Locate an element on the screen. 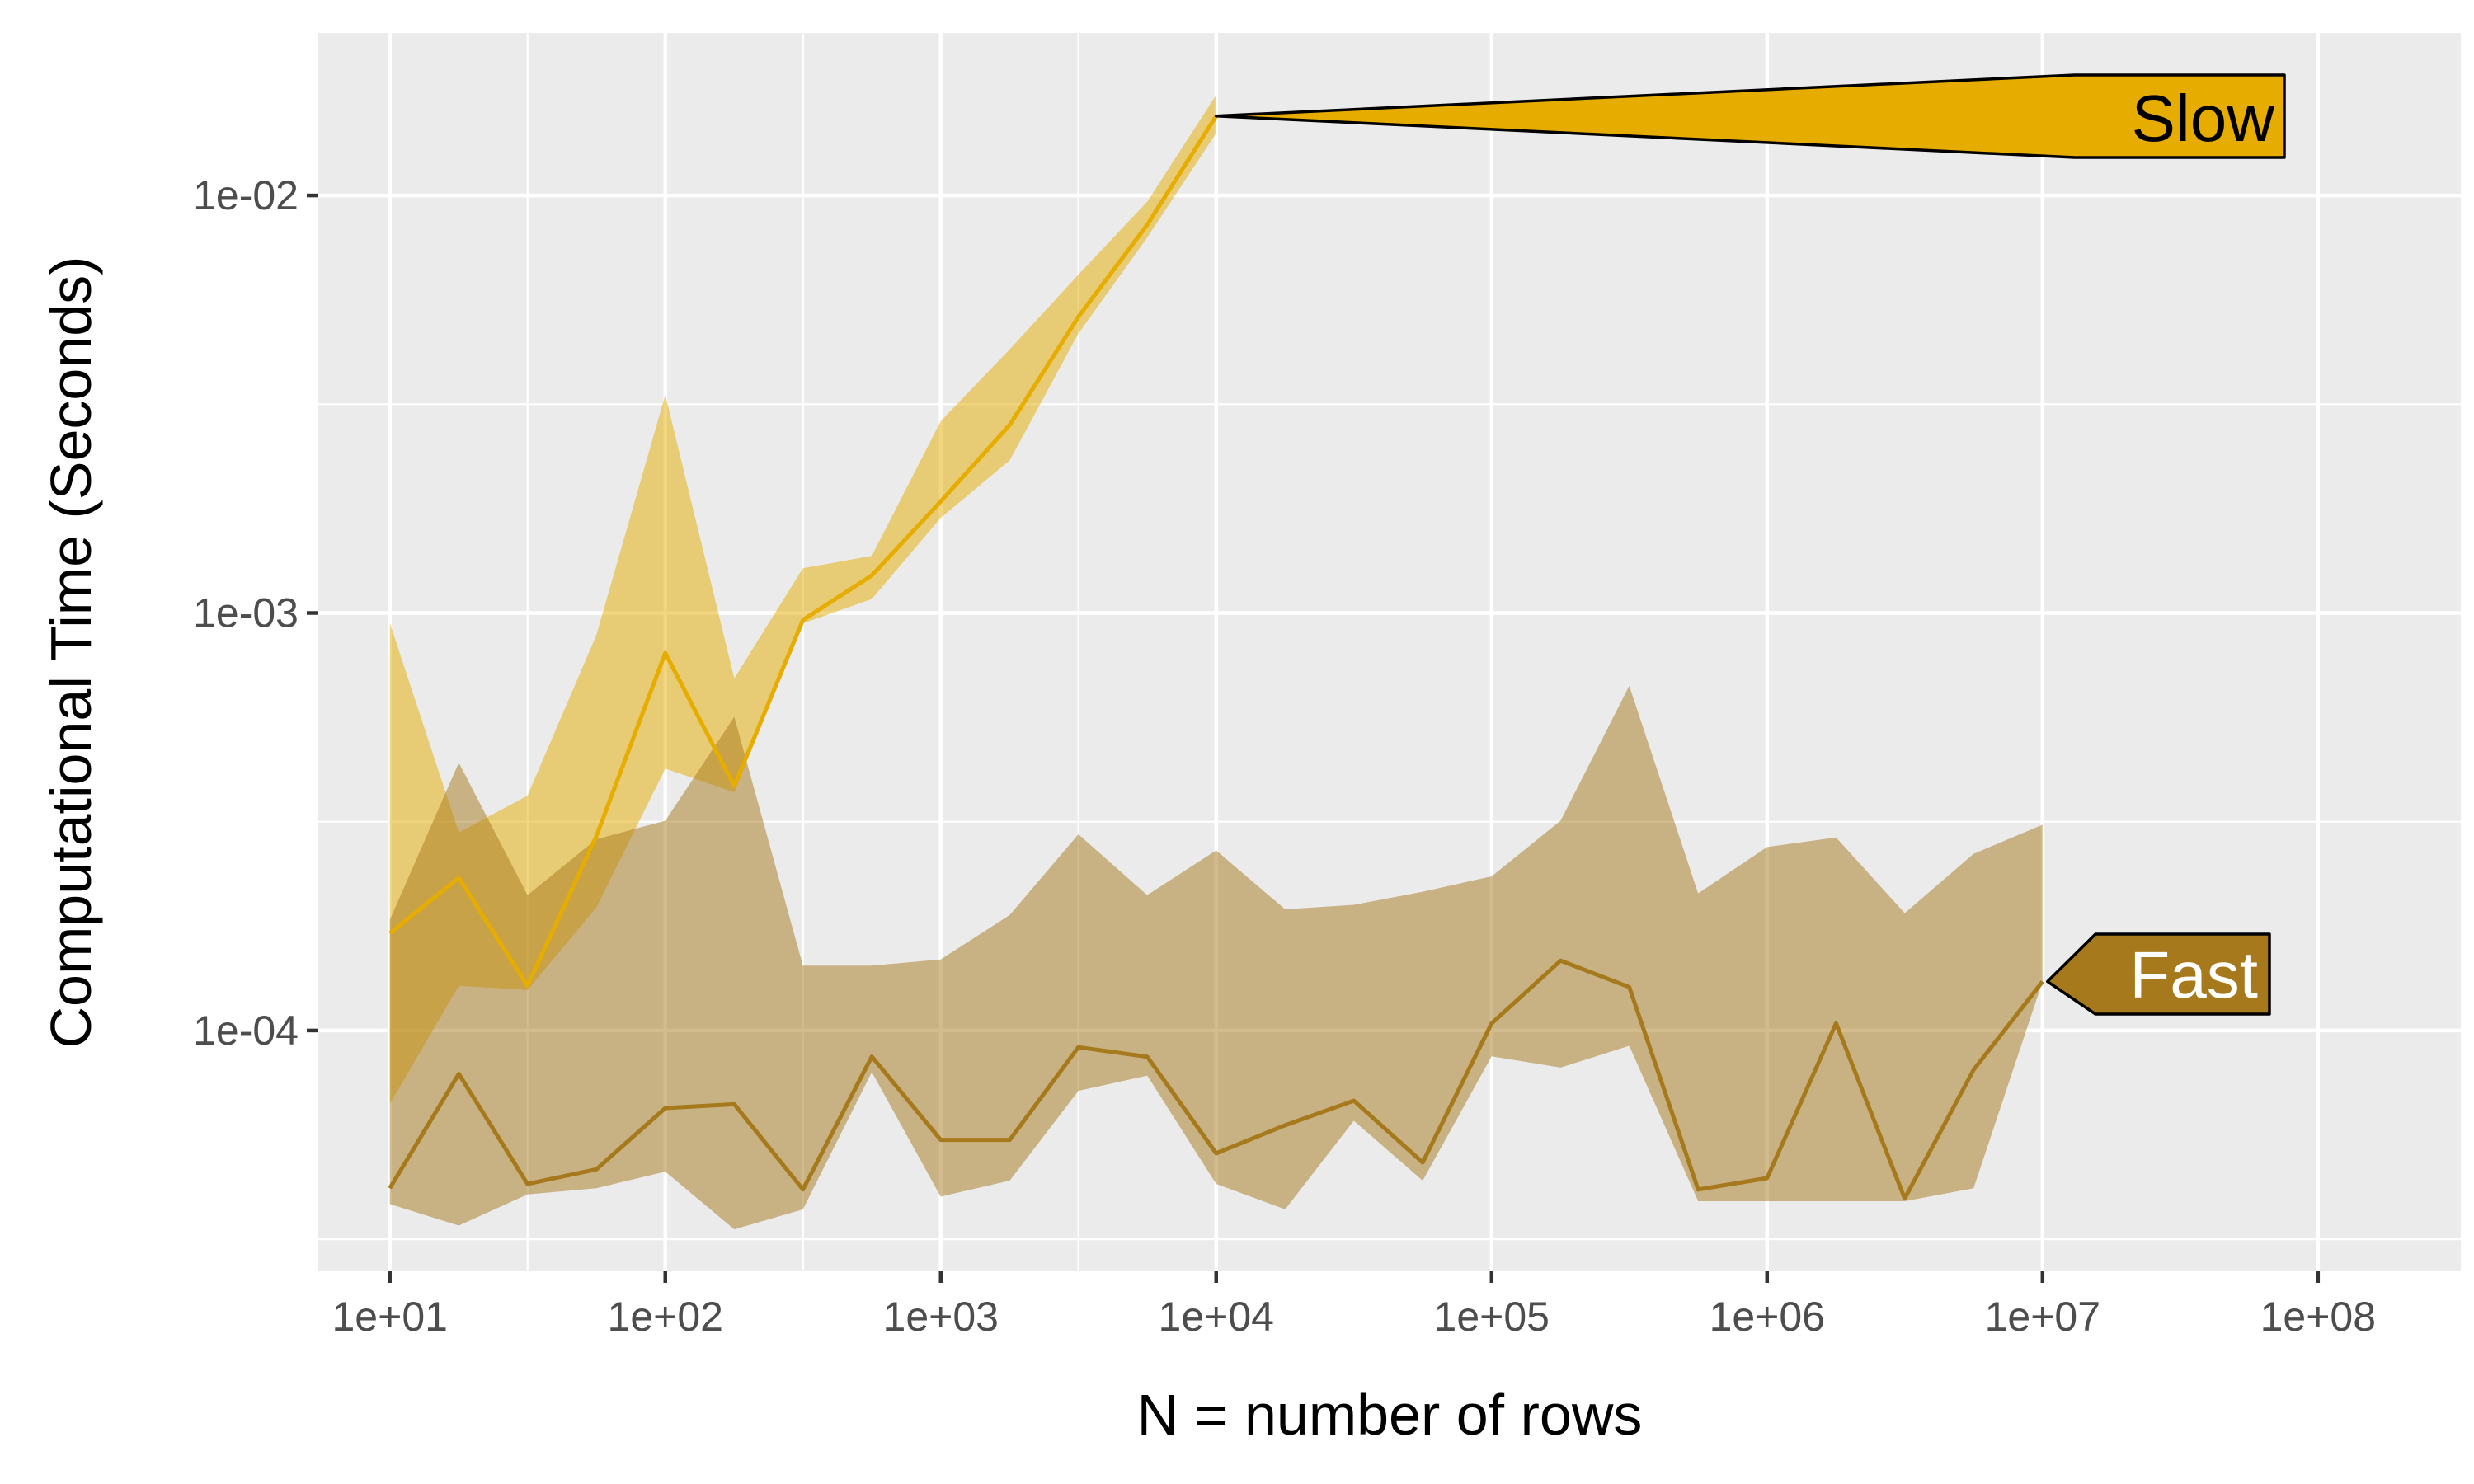 This screenshot has height=1484, width=2474. line-fast is located at coordinates (1216, 1079).